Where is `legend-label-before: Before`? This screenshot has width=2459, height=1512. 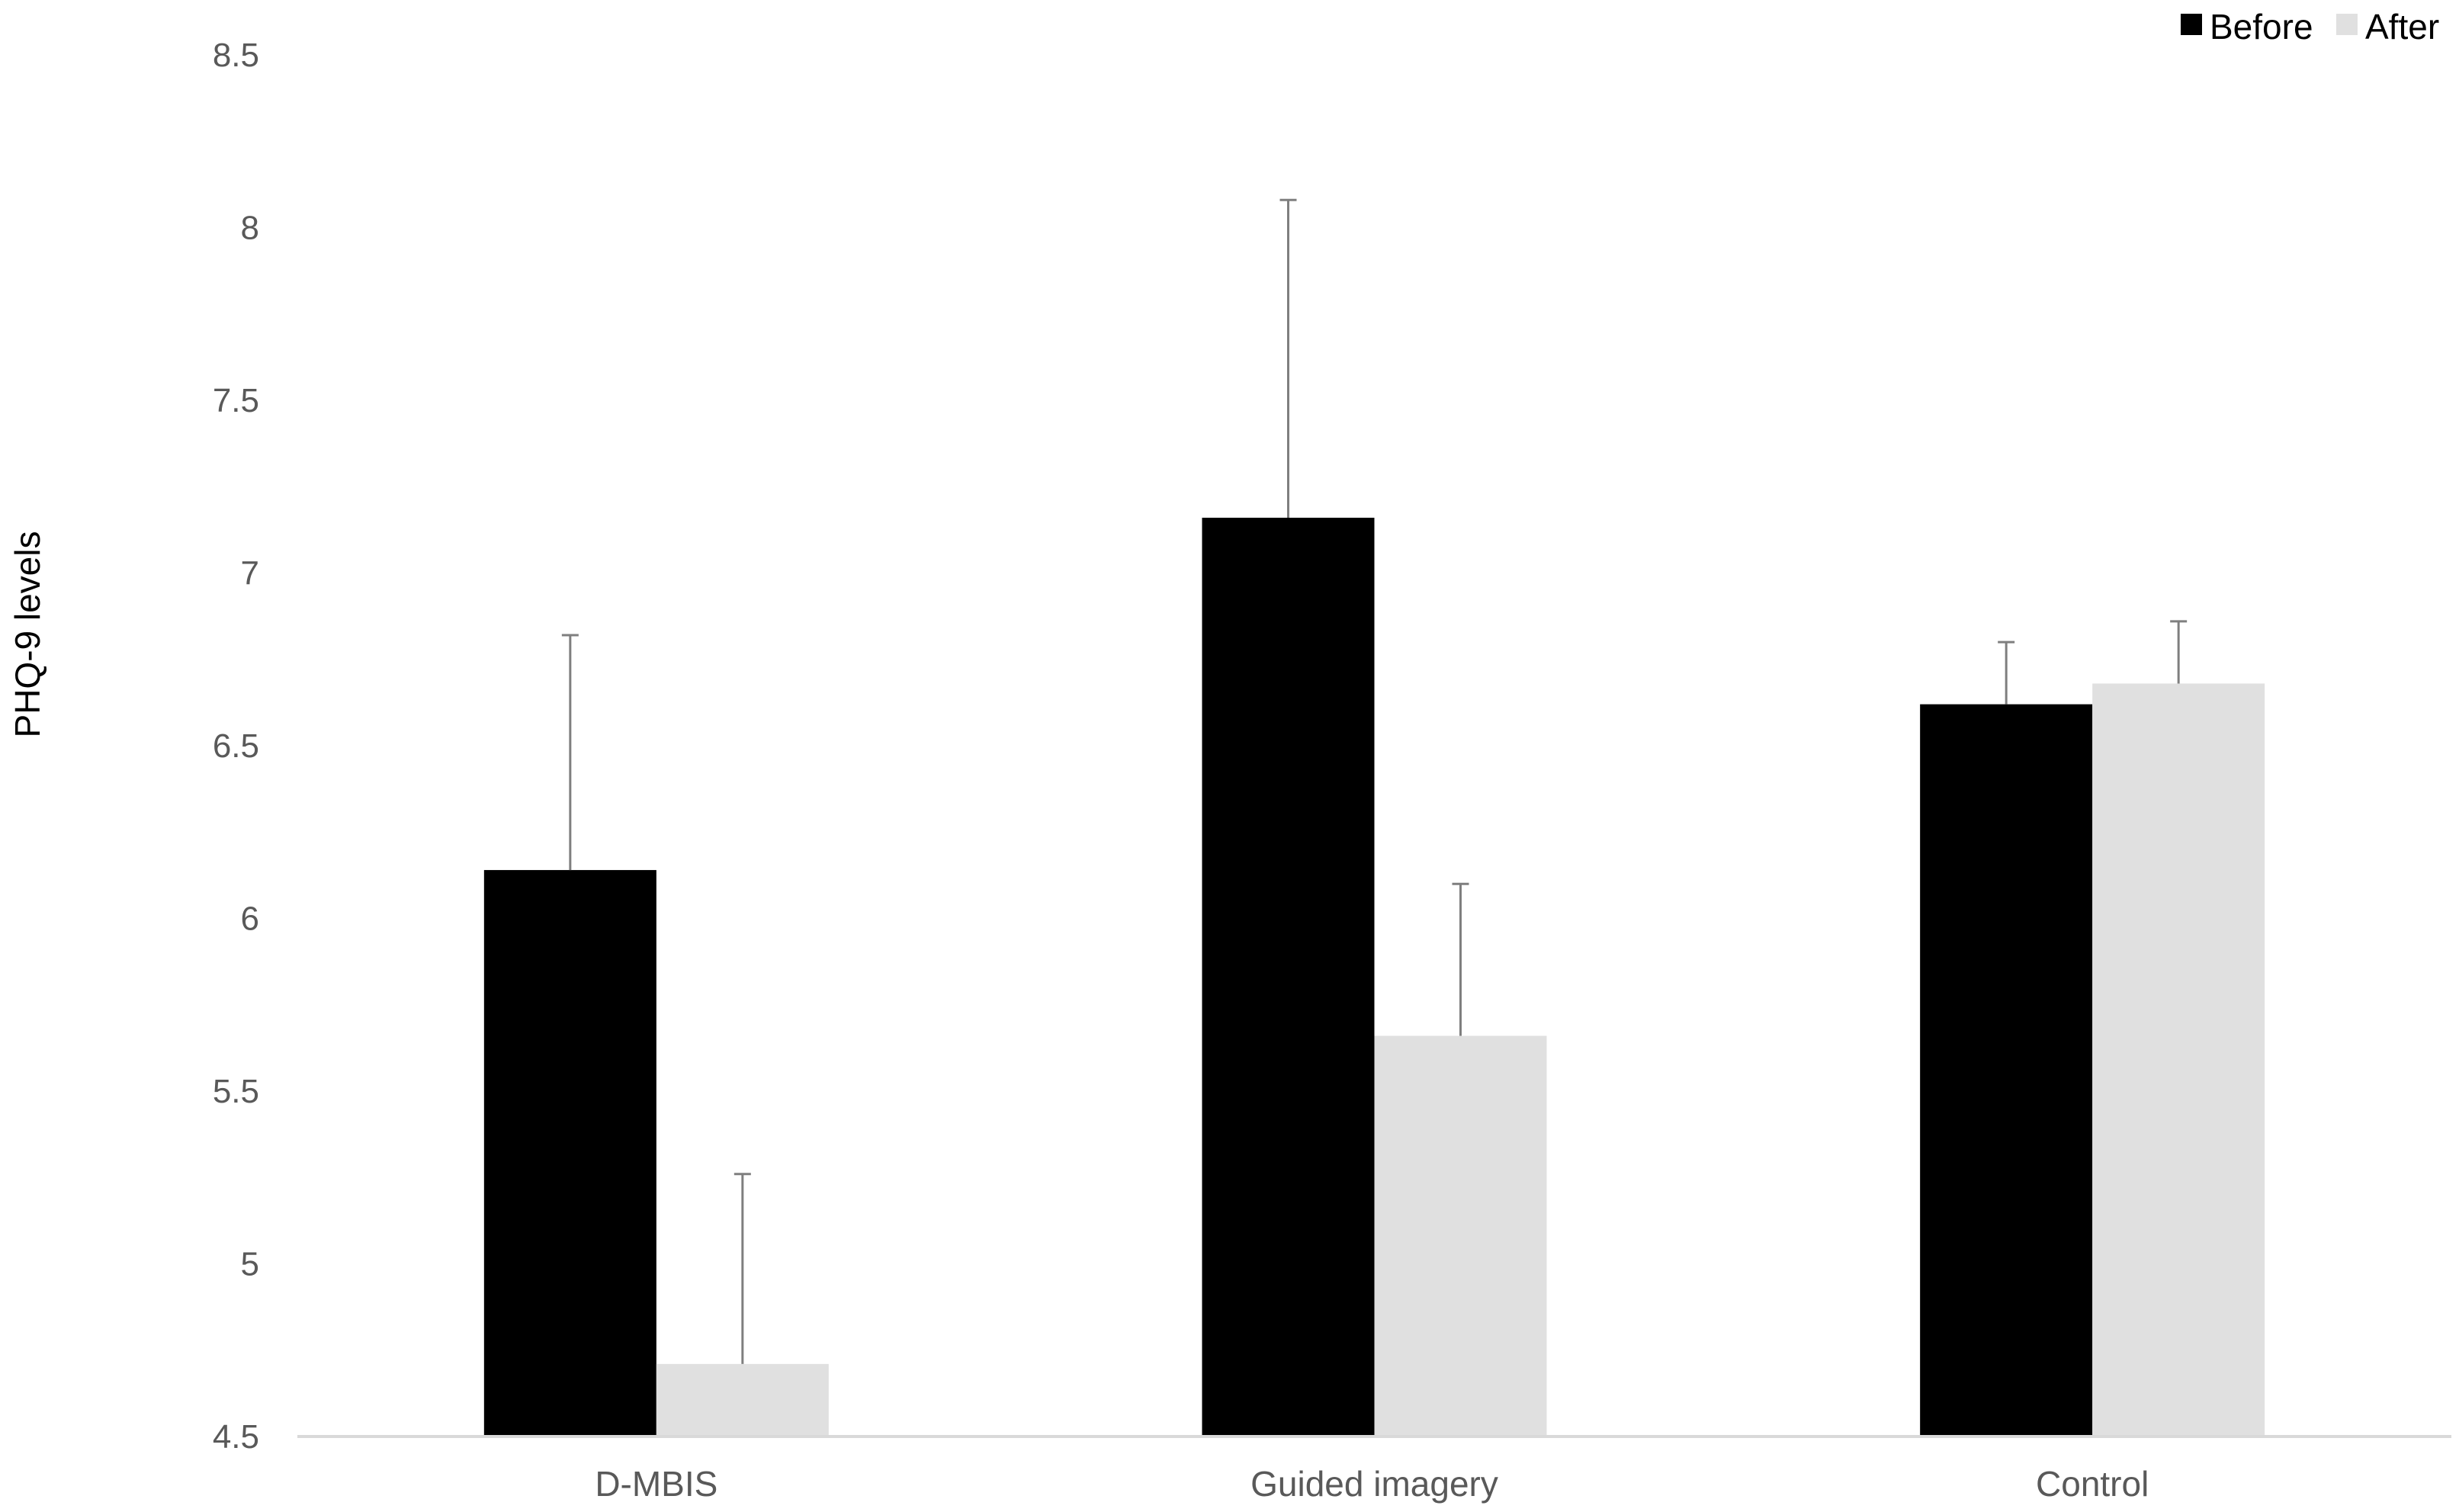 legend-label-before: Before is located at coordinates (2261, 27).